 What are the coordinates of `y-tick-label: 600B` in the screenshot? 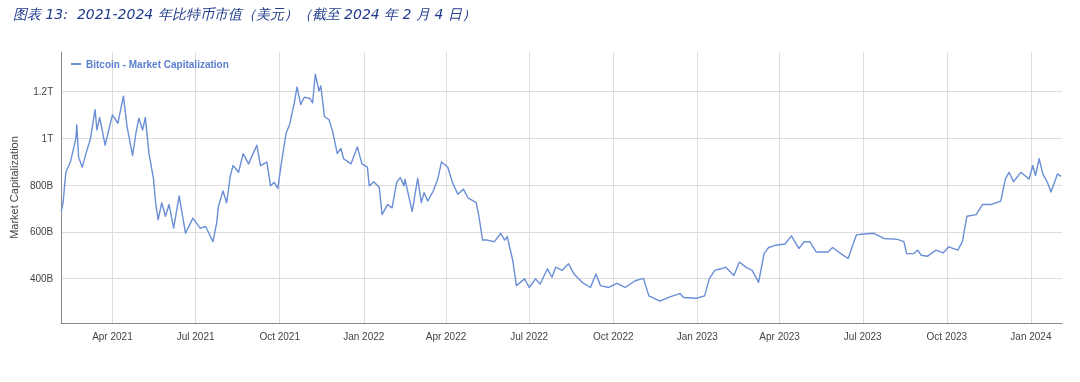 It's located at (41, 232).